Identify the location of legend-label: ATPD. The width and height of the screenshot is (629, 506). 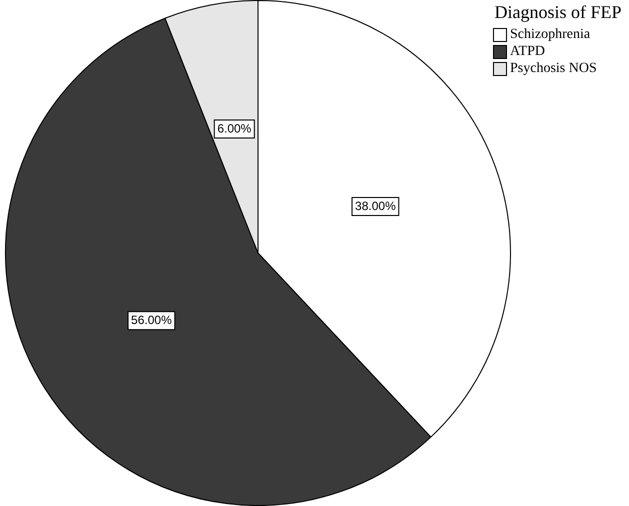
(528, 52).